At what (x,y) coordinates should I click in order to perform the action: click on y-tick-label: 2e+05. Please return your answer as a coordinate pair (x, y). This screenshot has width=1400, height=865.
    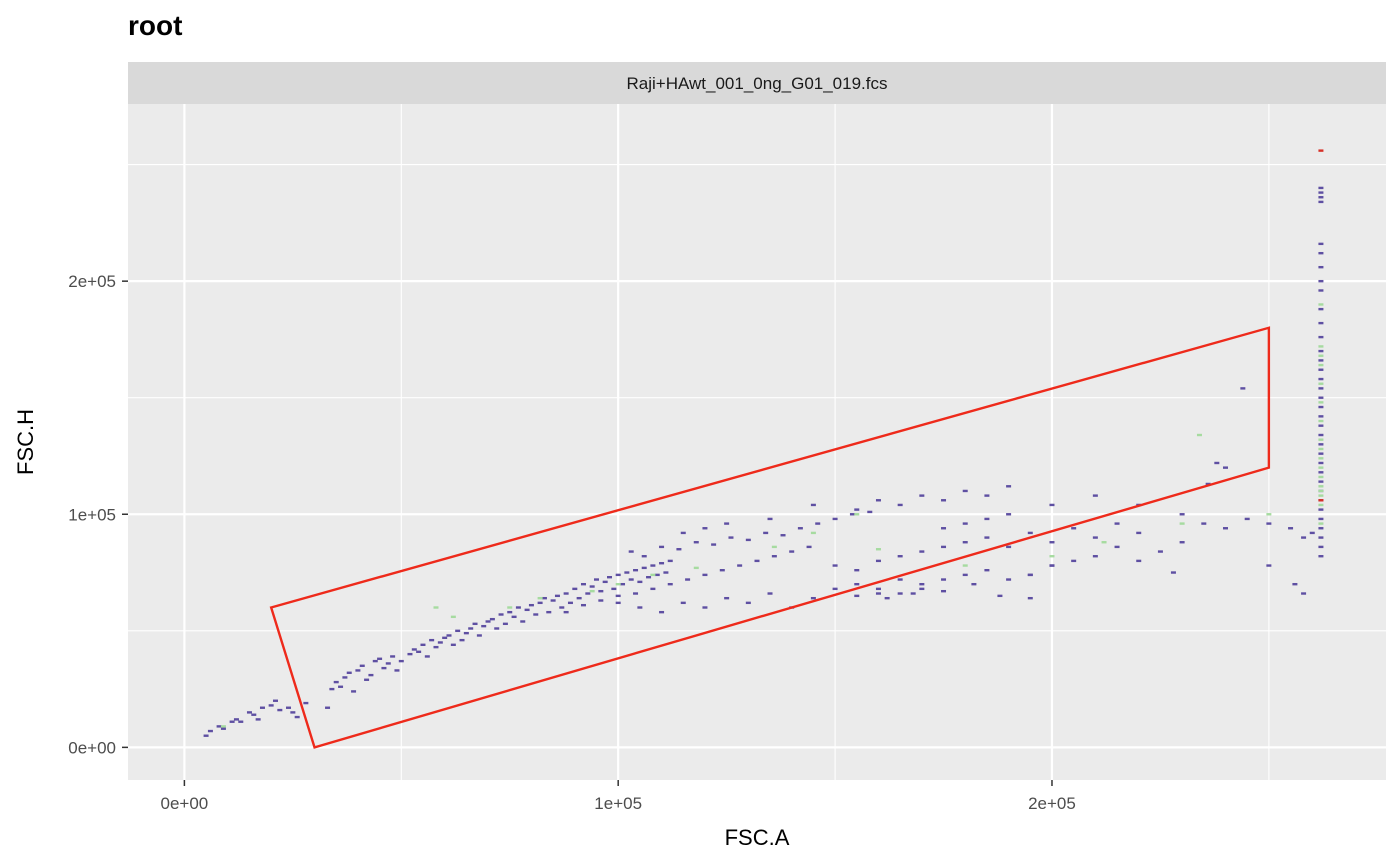
    Looking at the image, I should click on (92, 281).